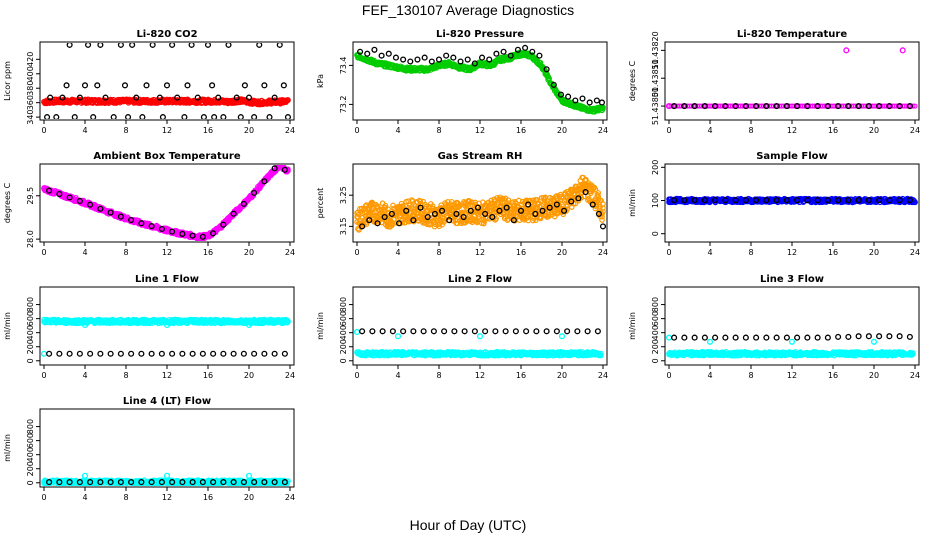  What do you see at coordinates (30, 304) in the screenshot?
I see `y-tick-label: 800` at bounding box center [30, 304].